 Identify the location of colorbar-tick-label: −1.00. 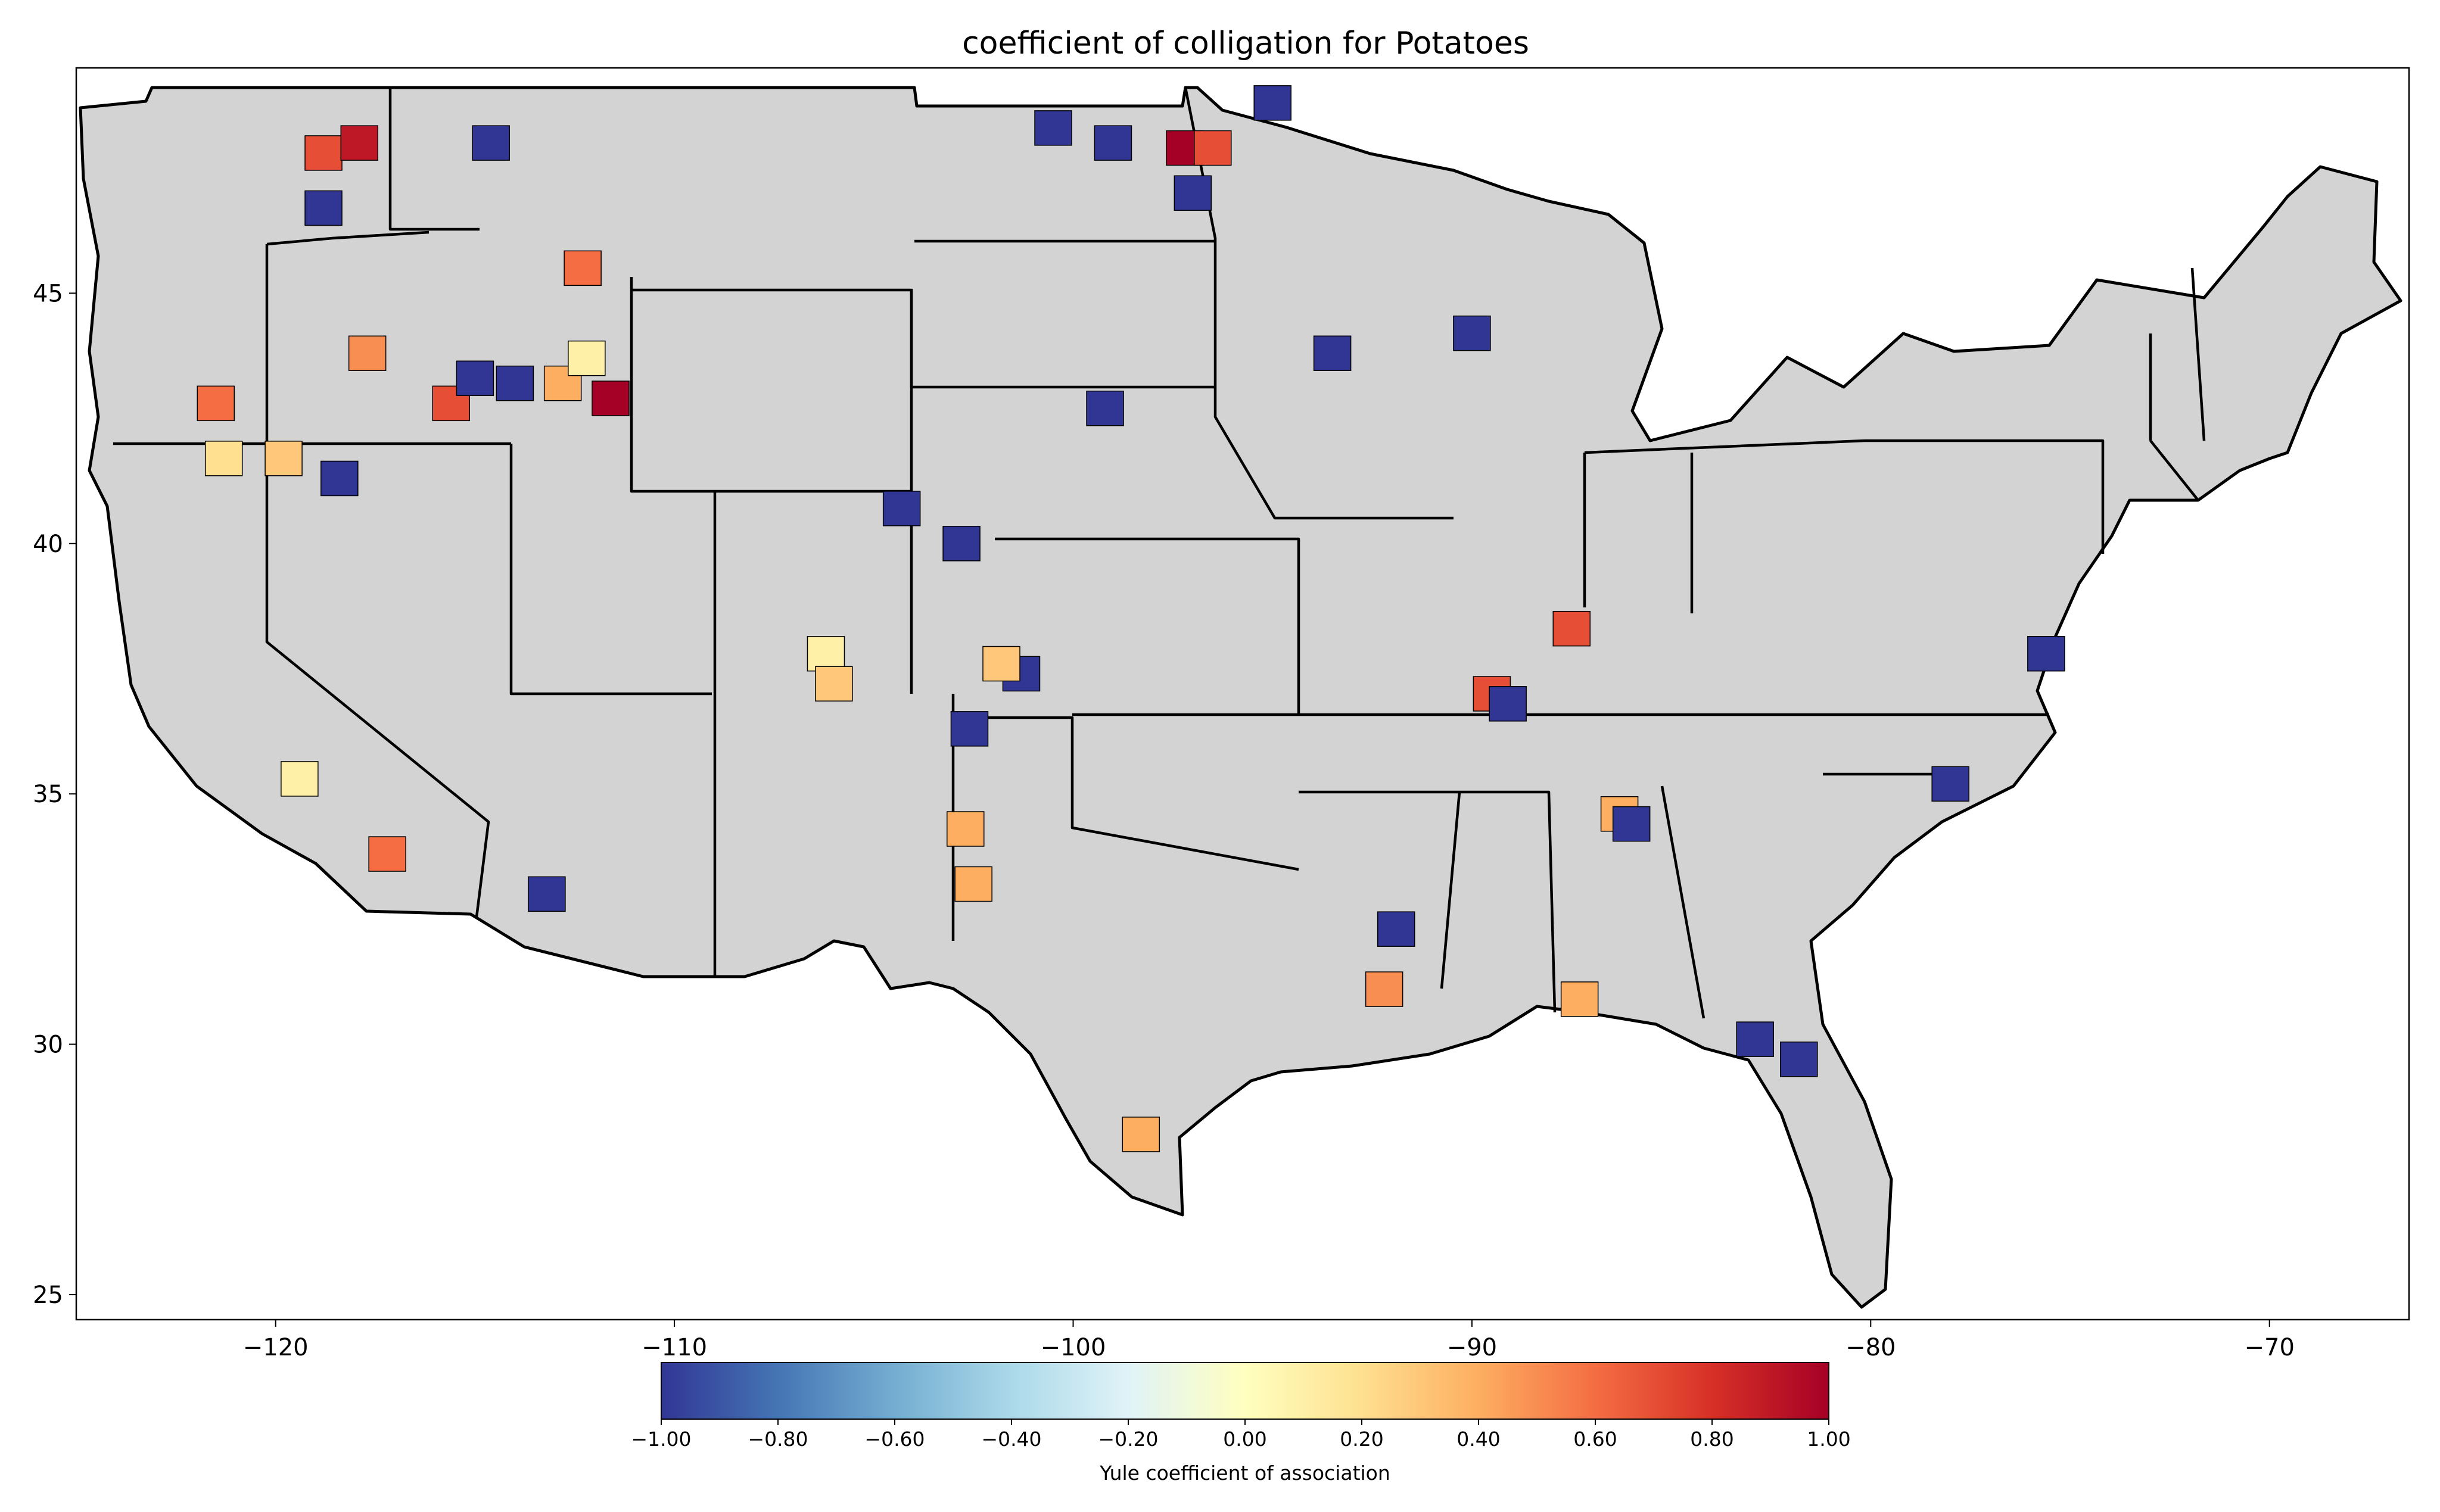
(661, 1439).